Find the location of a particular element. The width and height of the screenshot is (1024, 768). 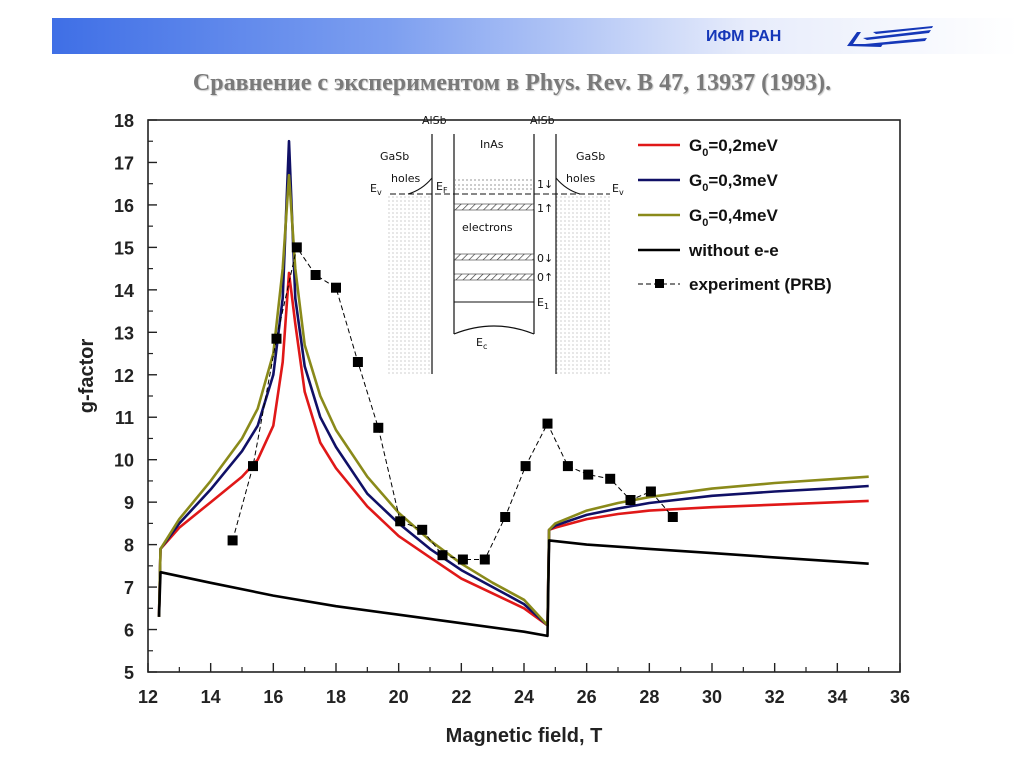

legend-label-without-ee: without e-e is located at coordinates (733, 250).